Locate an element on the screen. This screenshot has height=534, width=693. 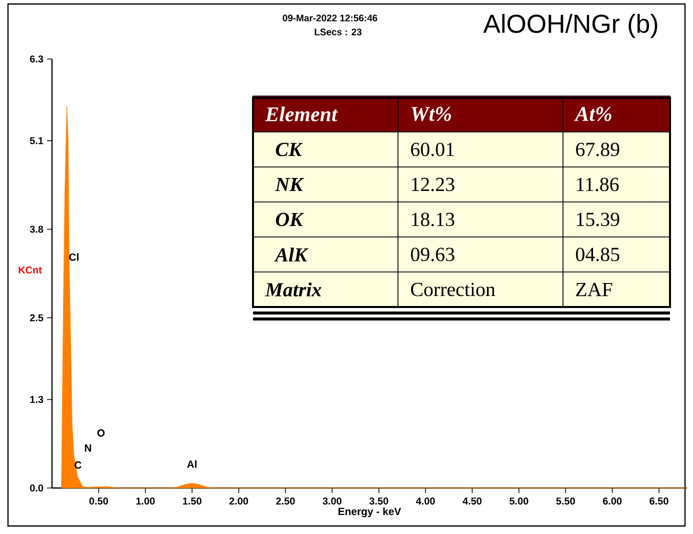
annotation: 12.23 is located at coordinates (433, 185).